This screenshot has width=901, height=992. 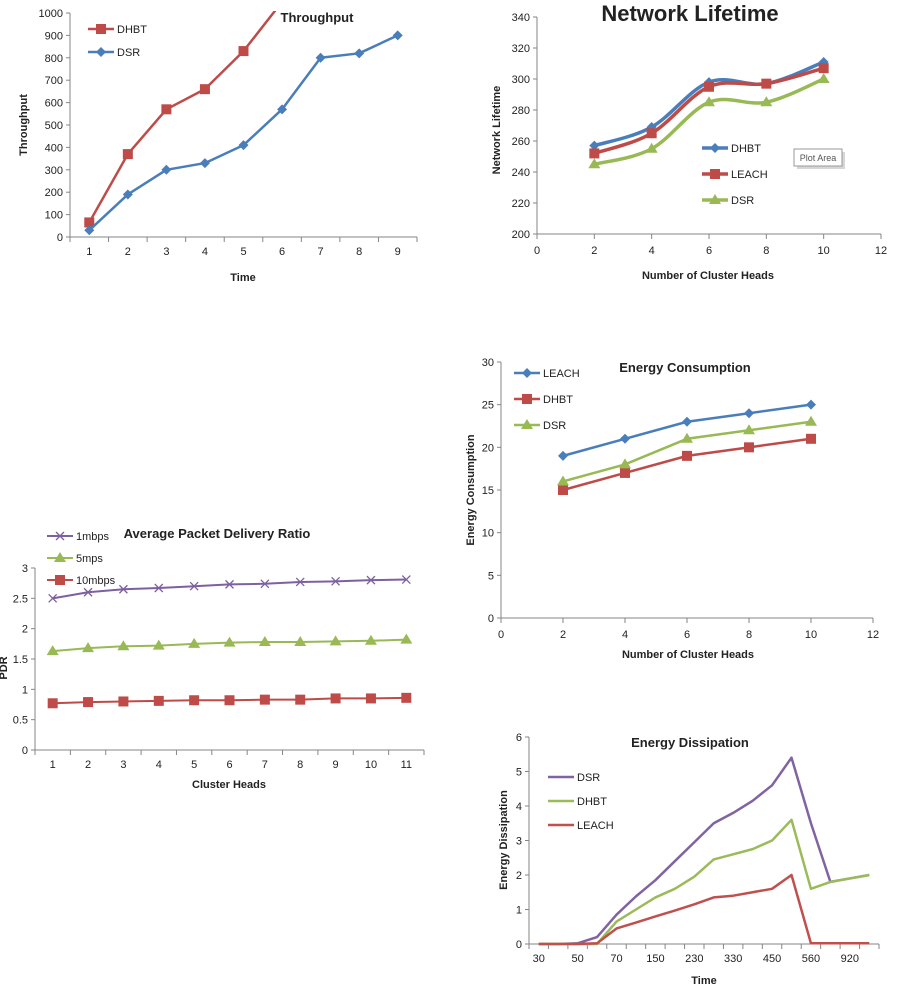 What do you see at coordinates (54, 126) in the screenshot?
I see `y-tick-label: 500` at bounding box center [54, 126].